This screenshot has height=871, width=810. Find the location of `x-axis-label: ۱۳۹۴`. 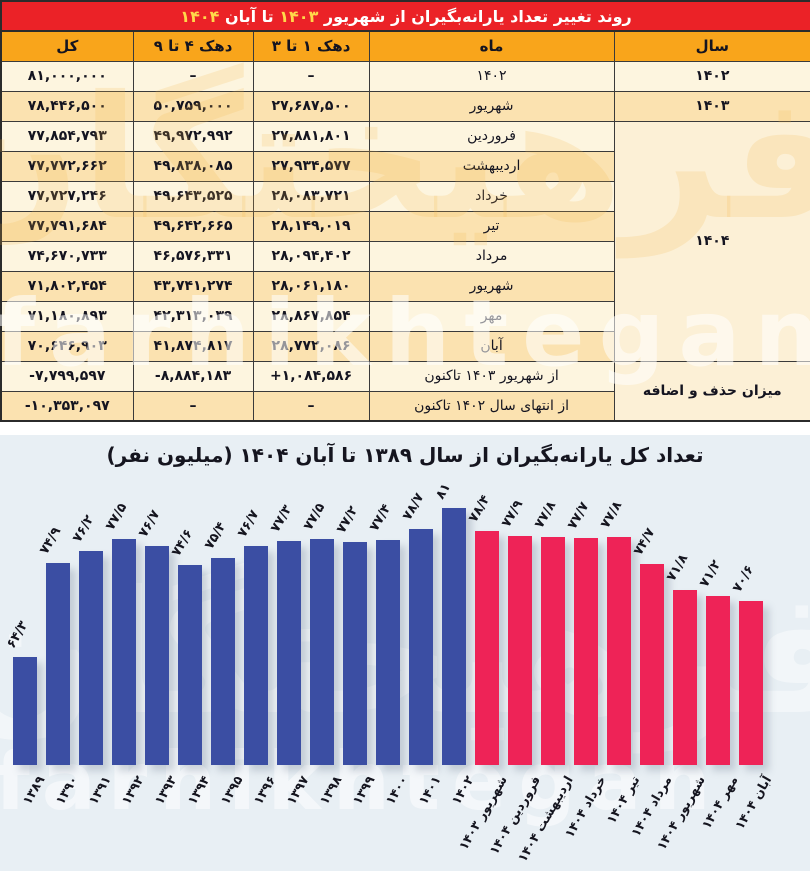

x-axis-label: ۱۳۹۴ is located at coordinates (198, 790).